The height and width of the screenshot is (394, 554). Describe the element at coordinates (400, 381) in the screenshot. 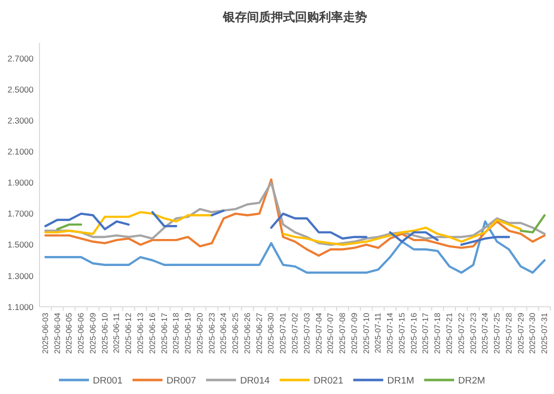

I see `legend-label: DR1M` at that location.